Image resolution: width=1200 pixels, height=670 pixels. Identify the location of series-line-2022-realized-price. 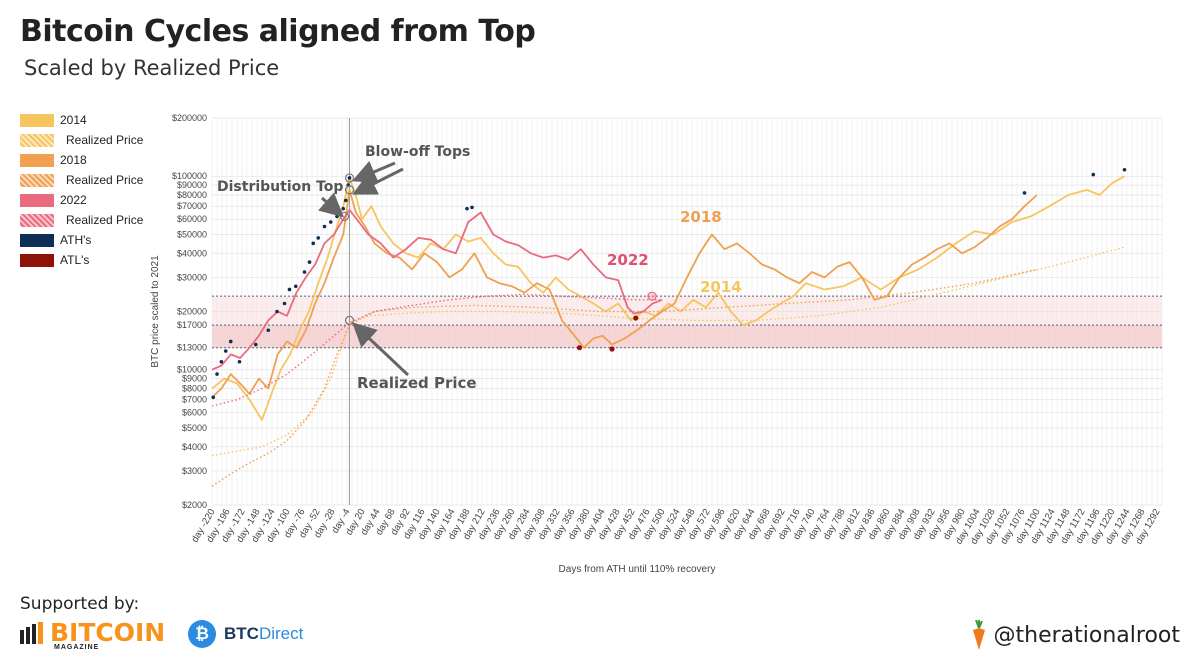
(436, 350).